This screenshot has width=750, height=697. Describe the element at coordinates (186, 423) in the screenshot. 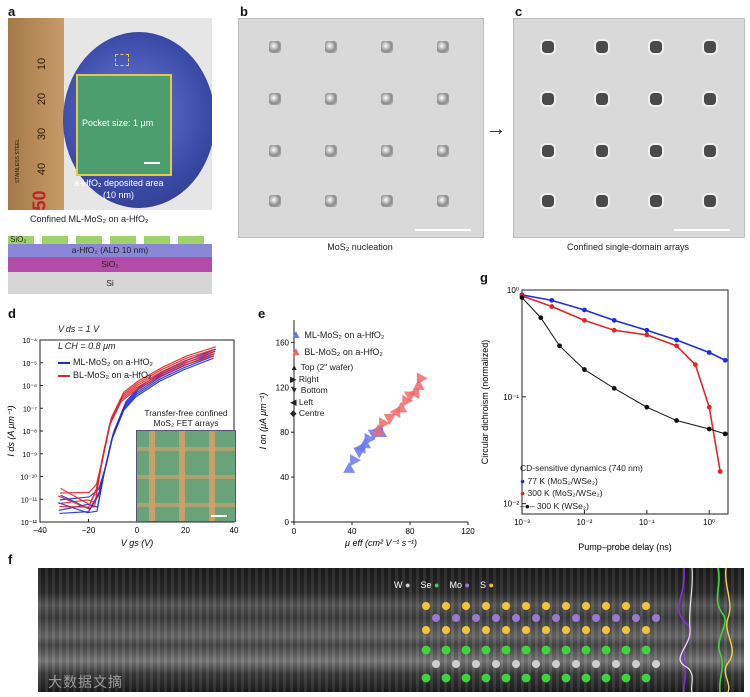

I see `fet-inset-title-2: MoS₂ FET arrays` at that location.